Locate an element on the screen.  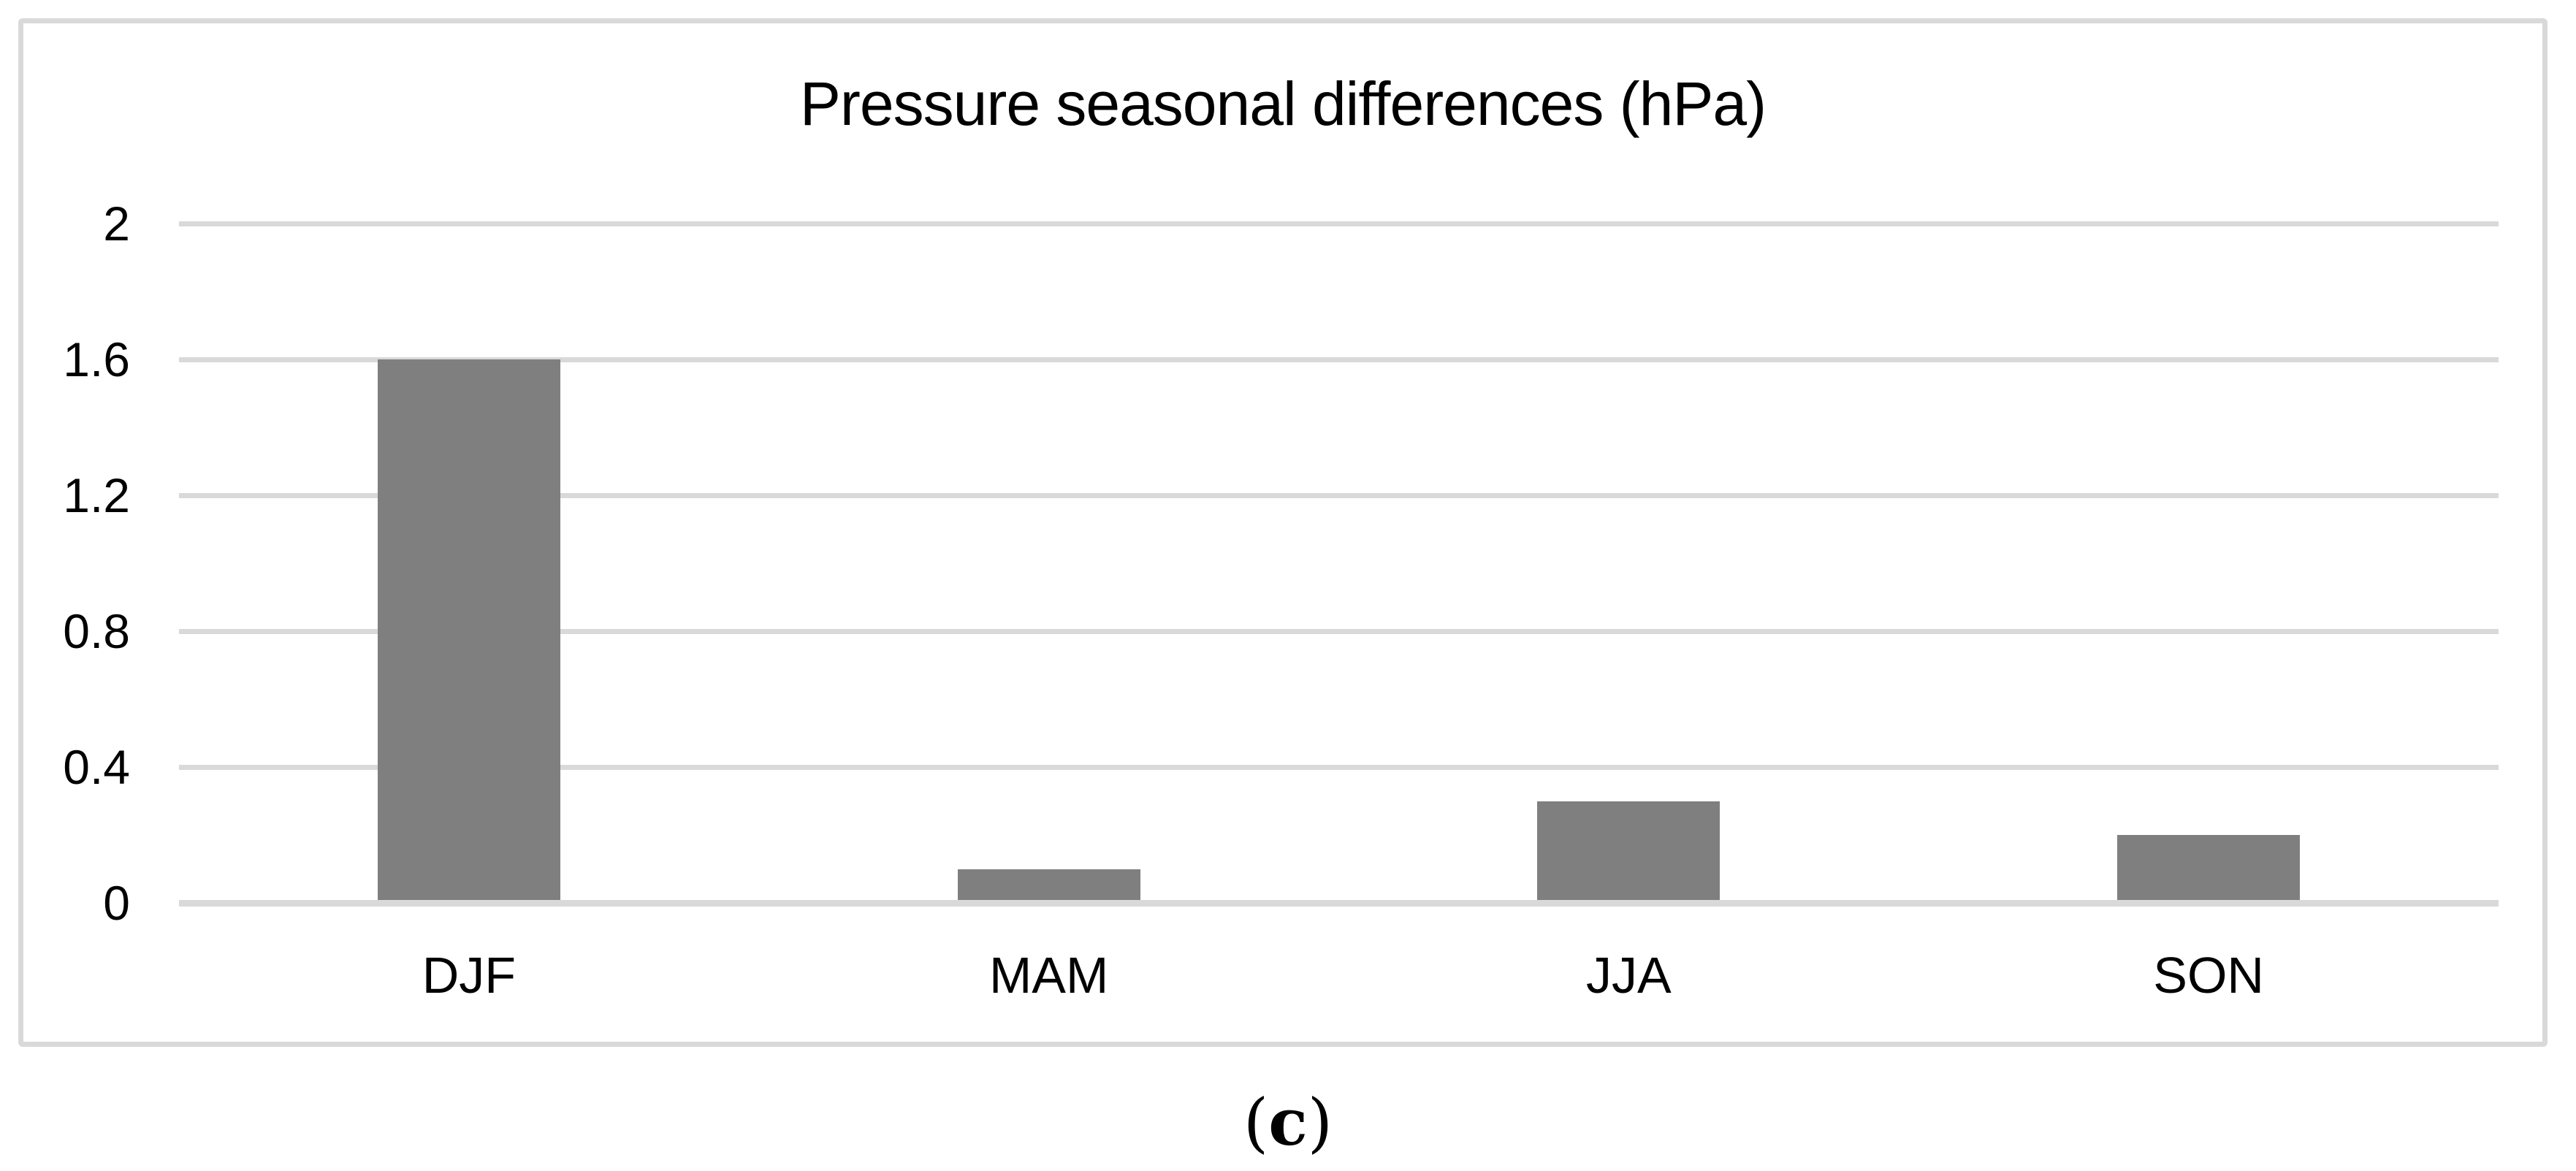
figure-caption: (c) is located at coordinates (1288, 1122).